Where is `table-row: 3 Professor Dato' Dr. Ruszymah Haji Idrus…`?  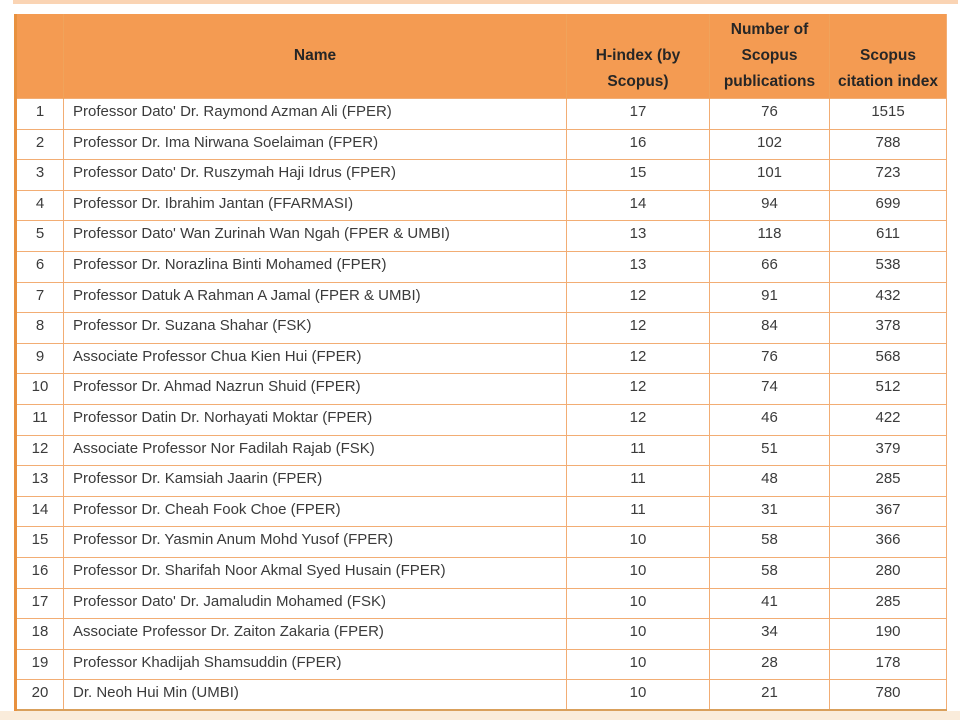 table-row: 3 Professor Dato' Dr. Ruszymah Haji Idrus… is located at coordinates (481, 175).